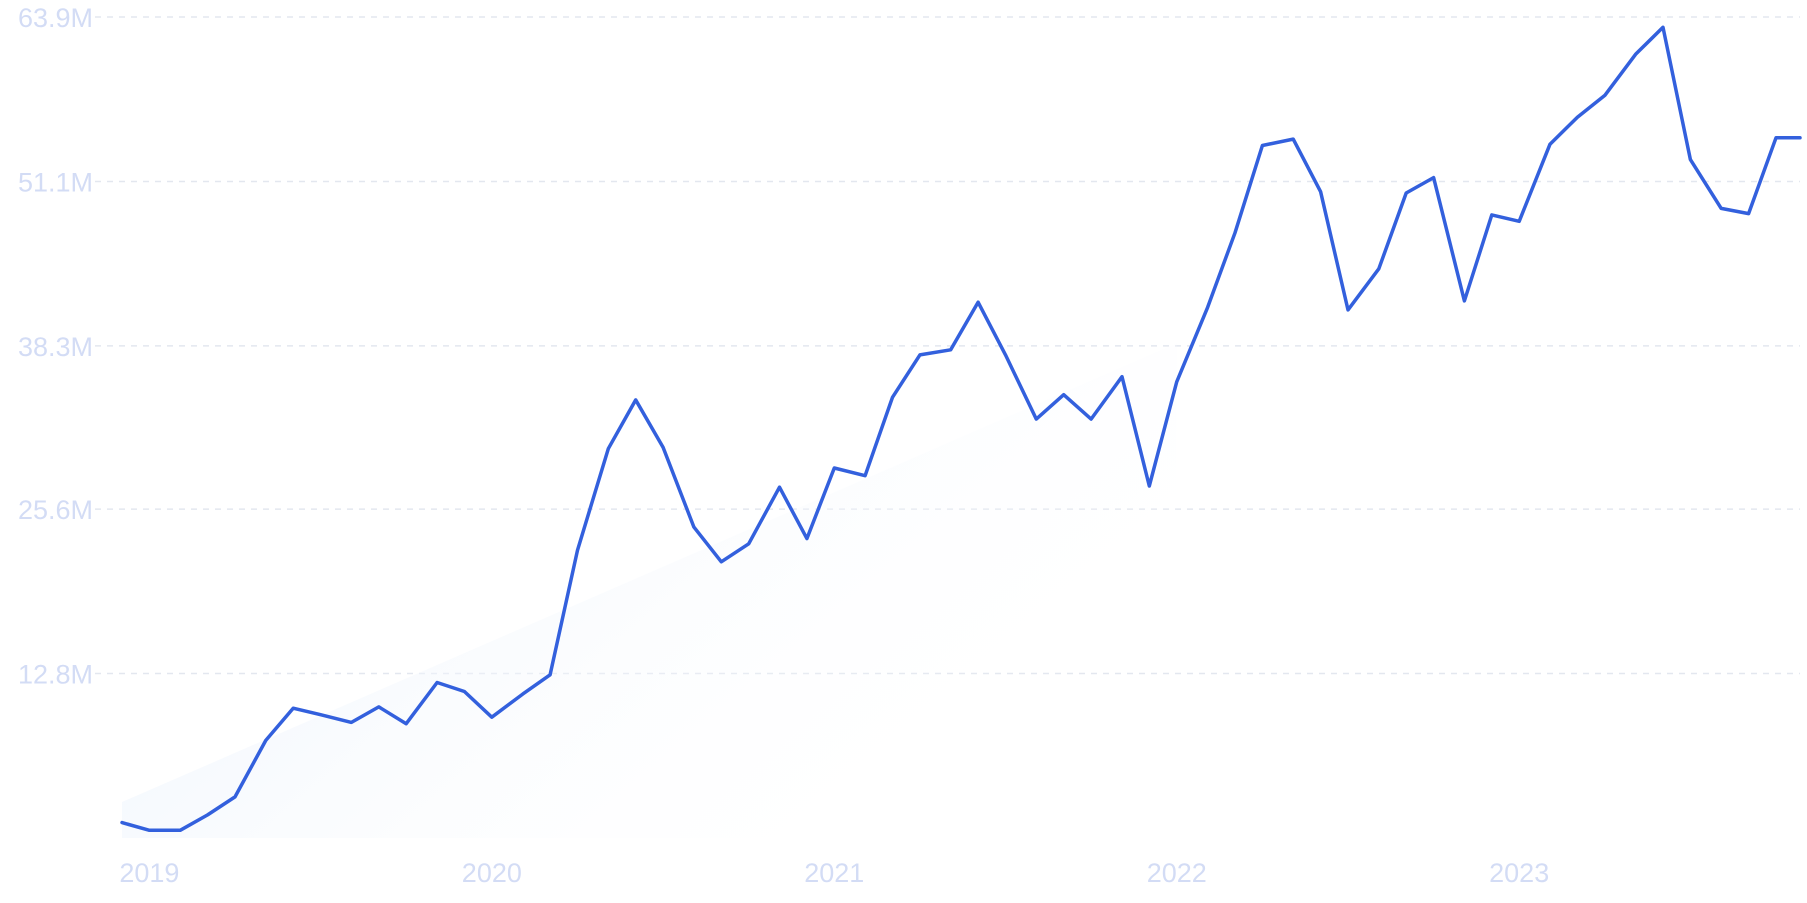 The image size is (1807, 903). I want to click on x-tick-label: 2022, so click(1177, 873).